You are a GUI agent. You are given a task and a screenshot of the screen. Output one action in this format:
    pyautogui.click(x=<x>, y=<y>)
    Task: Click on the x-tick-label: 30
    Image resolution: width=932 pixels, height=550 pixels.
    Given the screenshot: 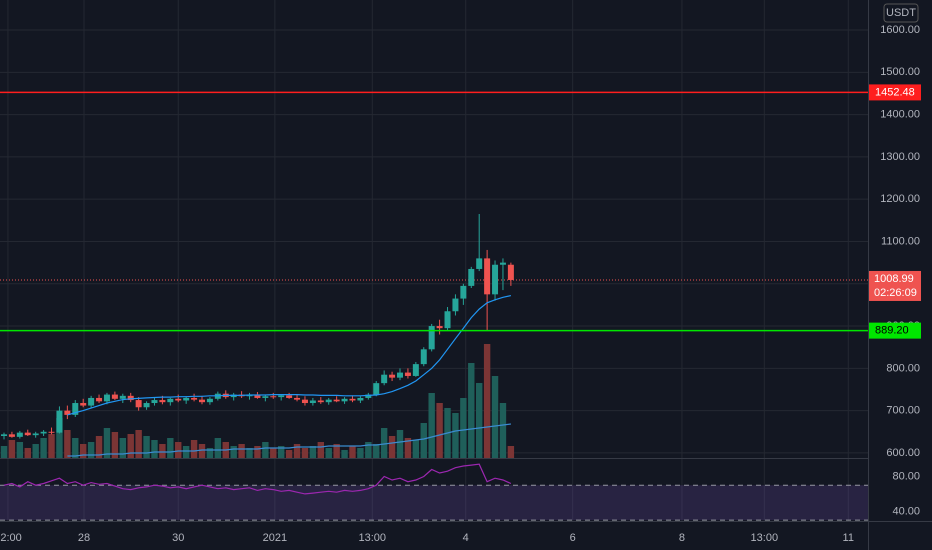 What is the action you would take?
    pyautogui.click(x=178, y=538)
    